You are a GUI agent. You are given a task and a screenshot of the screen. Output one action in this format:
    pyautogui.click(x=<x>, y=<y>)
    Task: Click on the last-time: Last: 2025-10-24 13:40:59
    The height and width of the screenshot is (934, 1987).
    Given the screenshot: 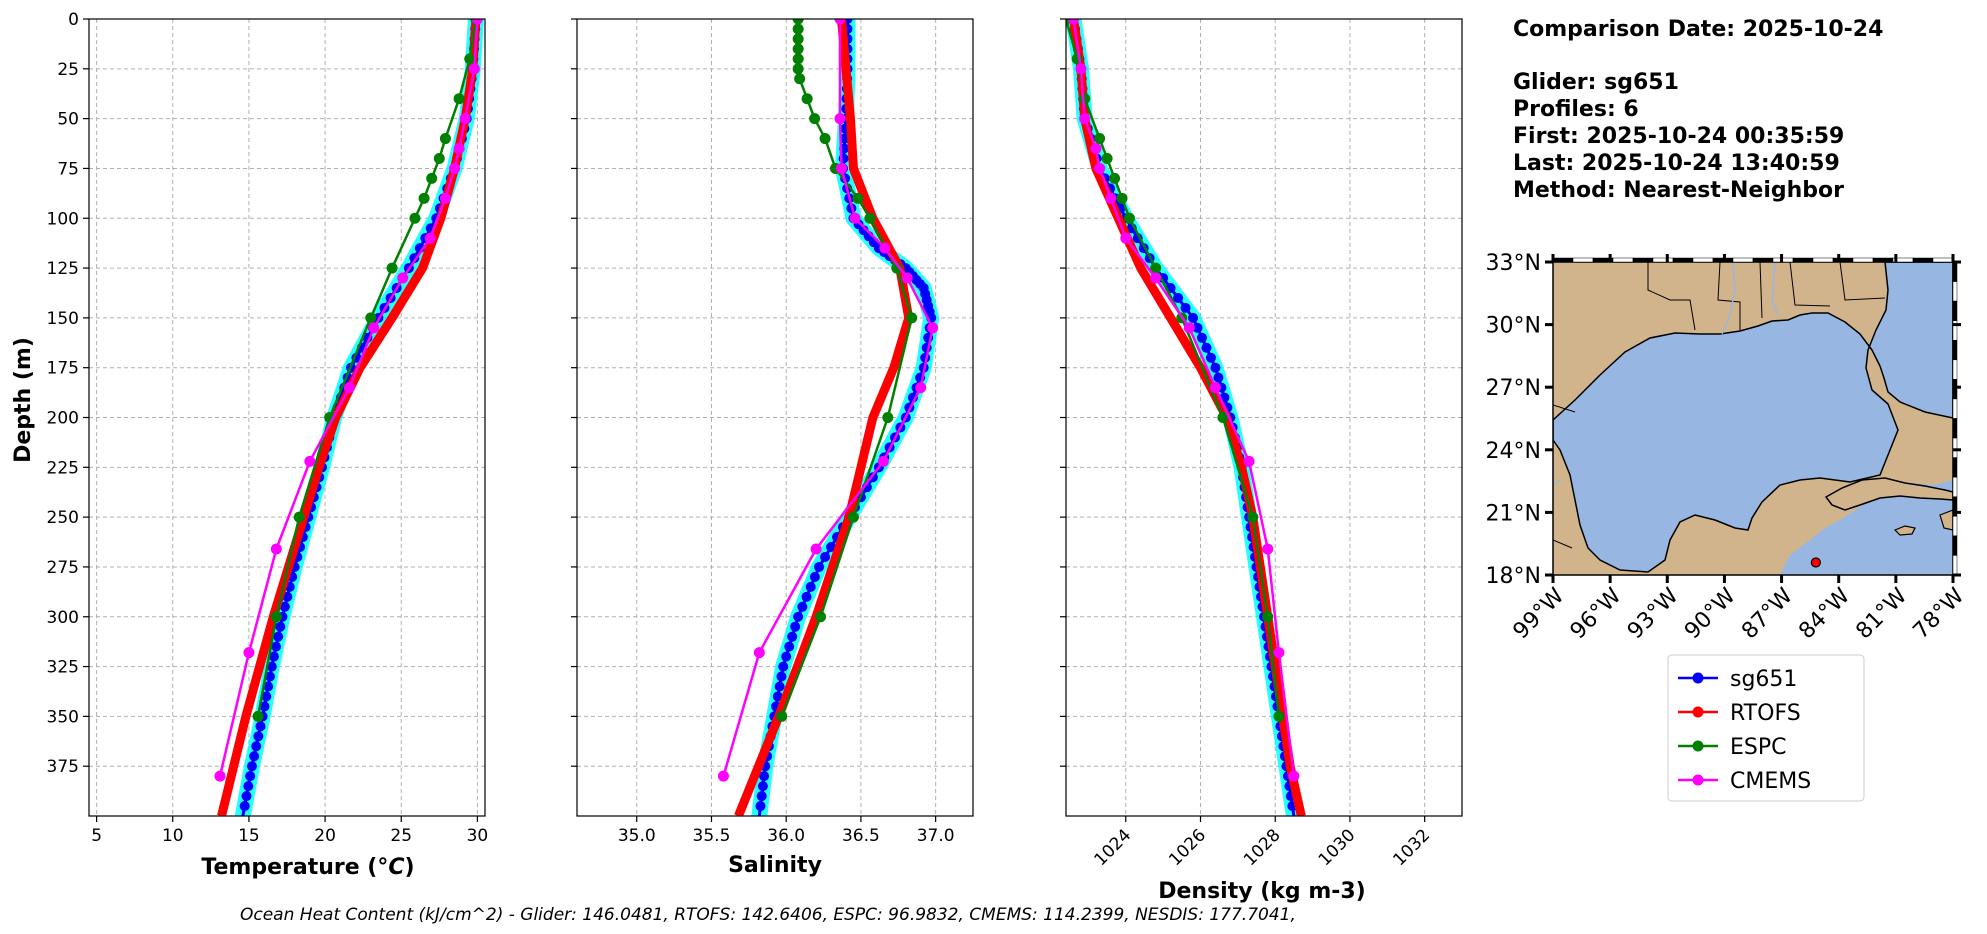 What is the action you would take?
    pyautogui.click(x=1676, y=163)
    